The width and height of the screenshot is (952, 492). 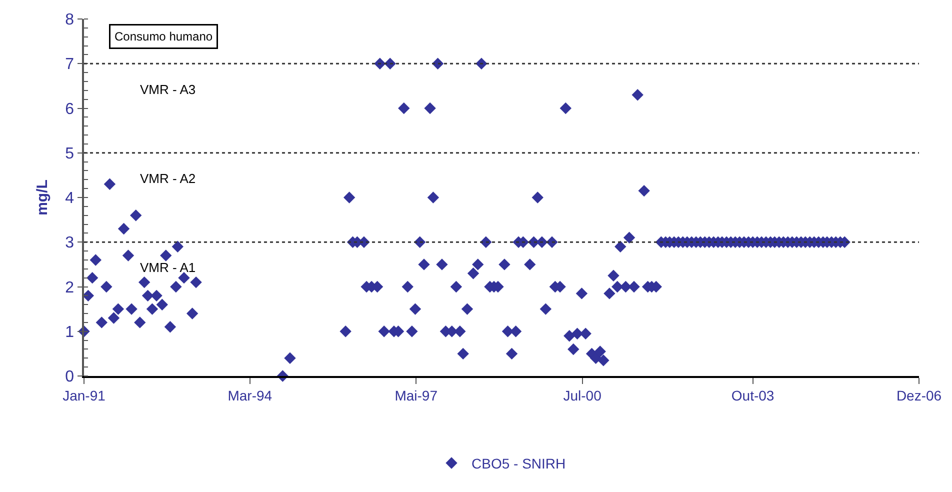 I want to click on y-tick-label: 8, so click(x=69, y=20).